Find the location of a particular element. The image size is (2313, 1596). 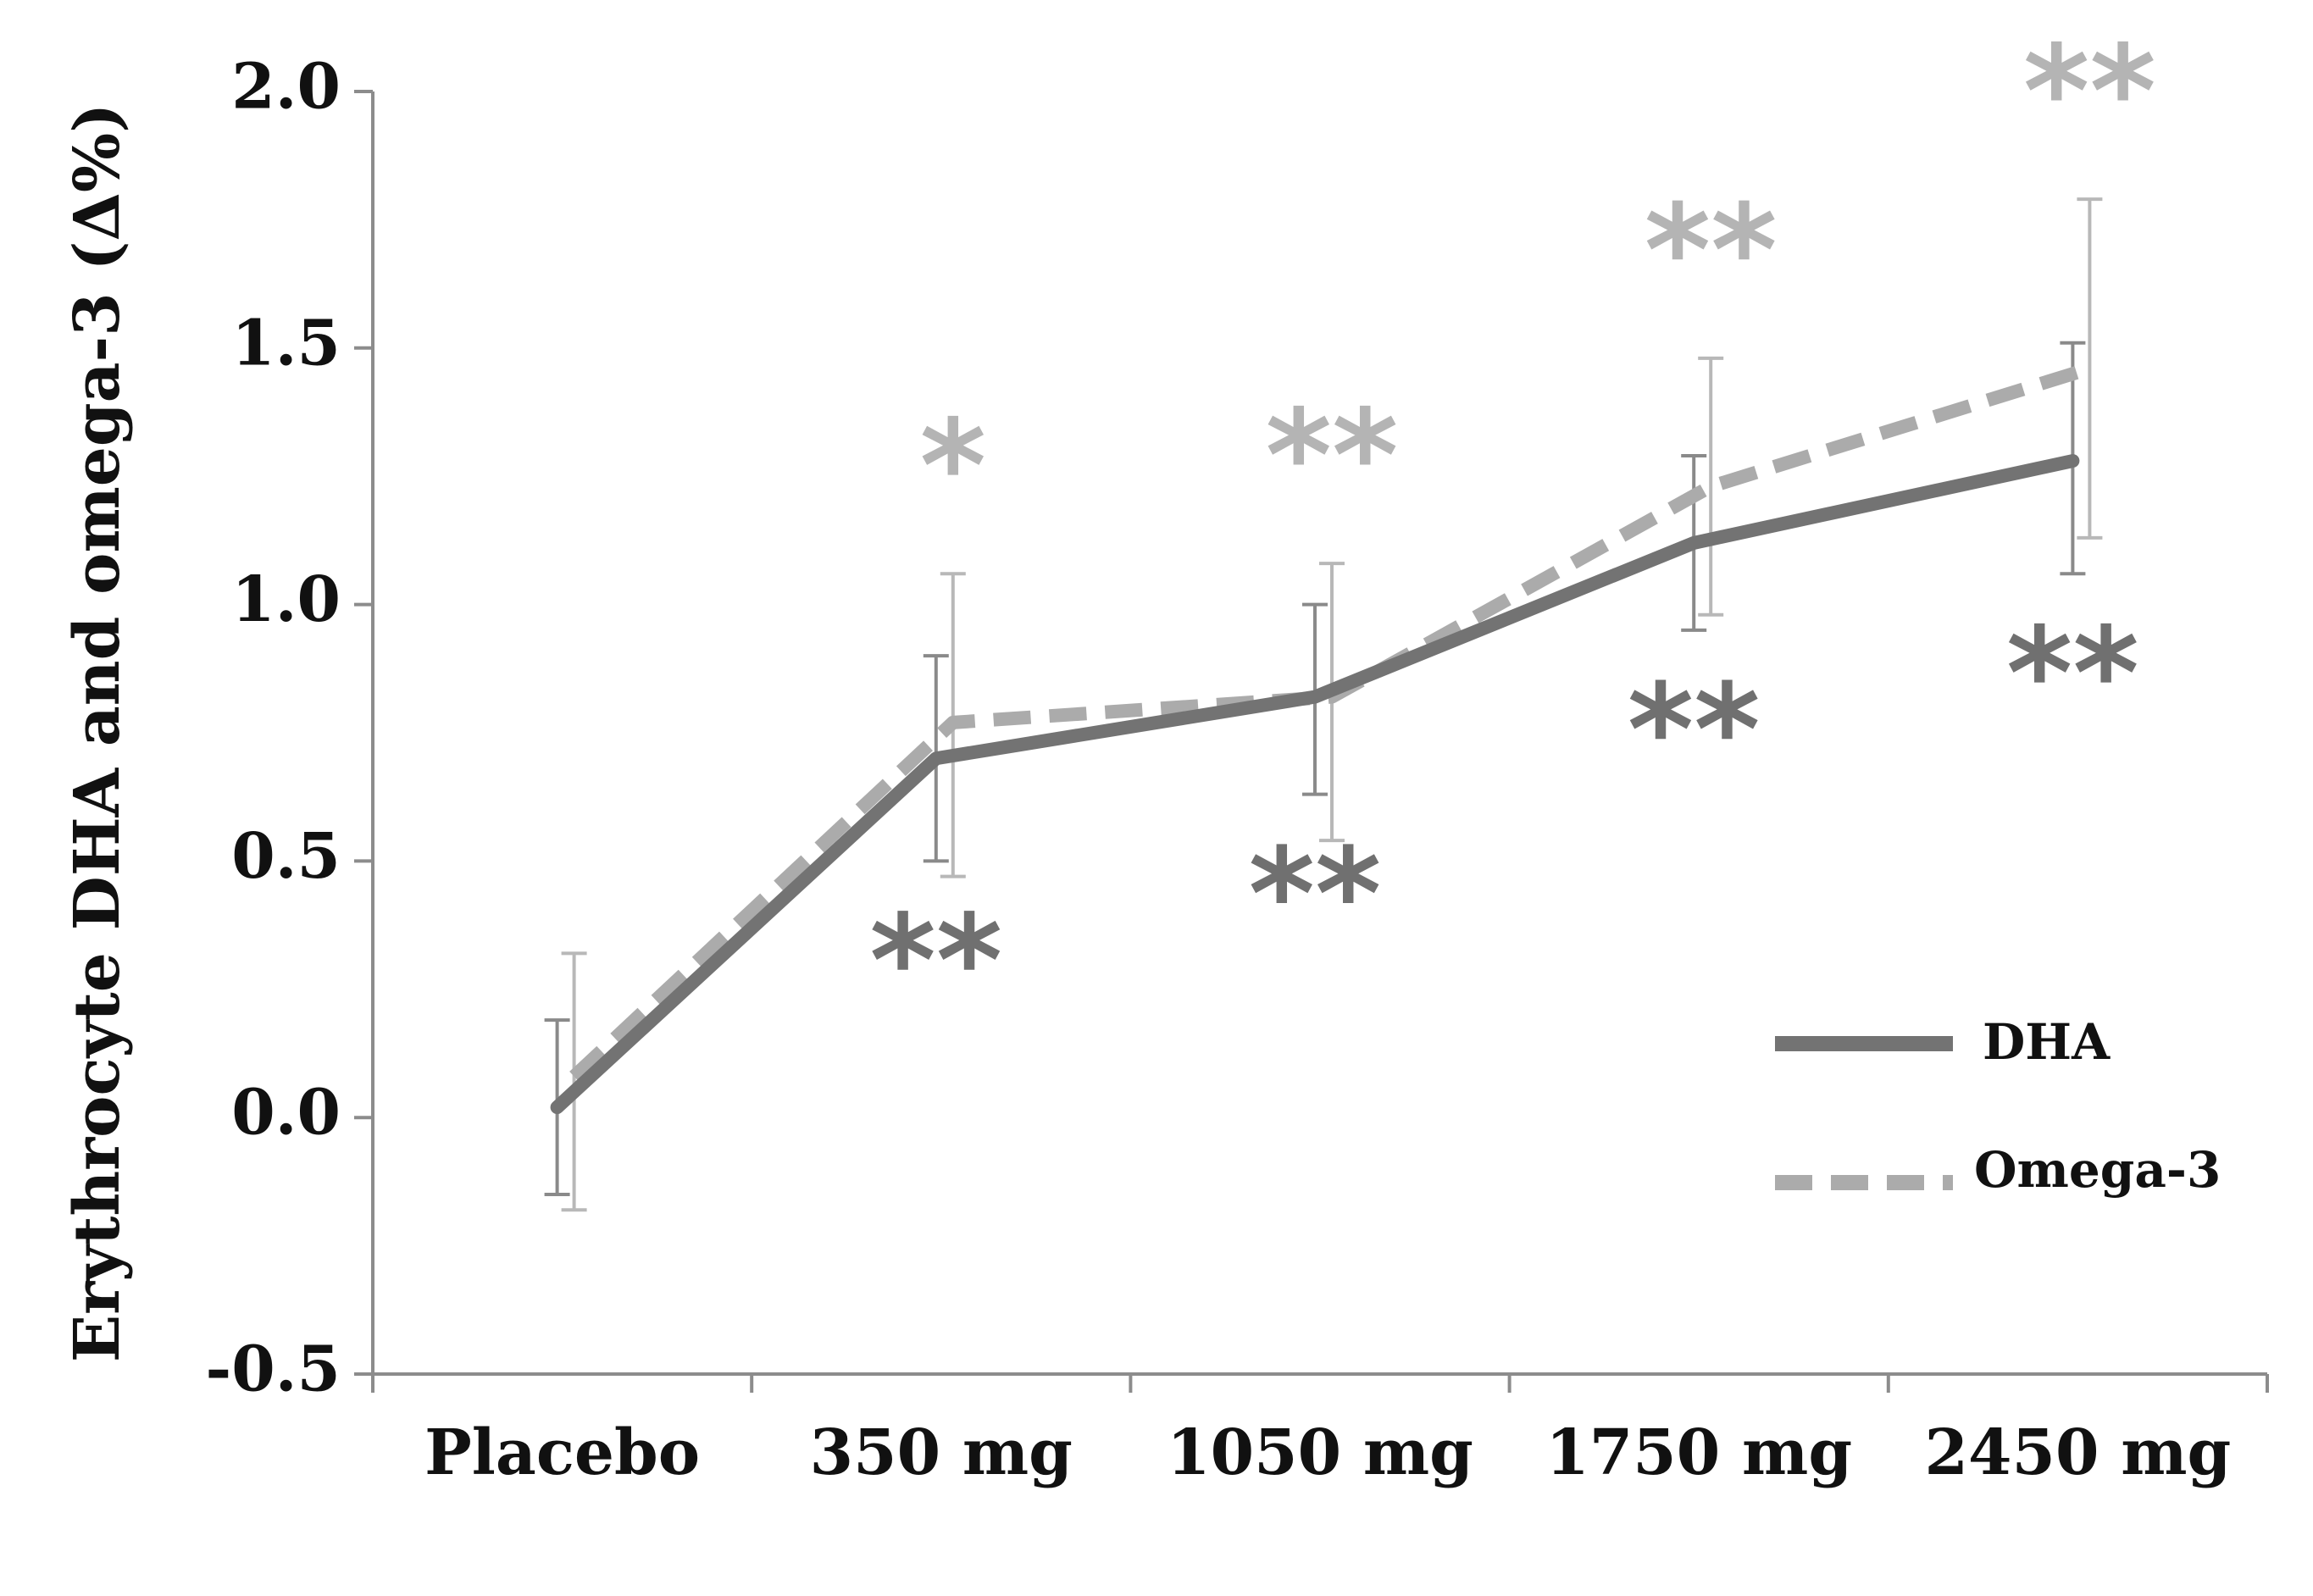

x-ticks: Placebo 350 mg 1050 mg 1750 mg 2450 mg is located at coordinates (1320, 1431).